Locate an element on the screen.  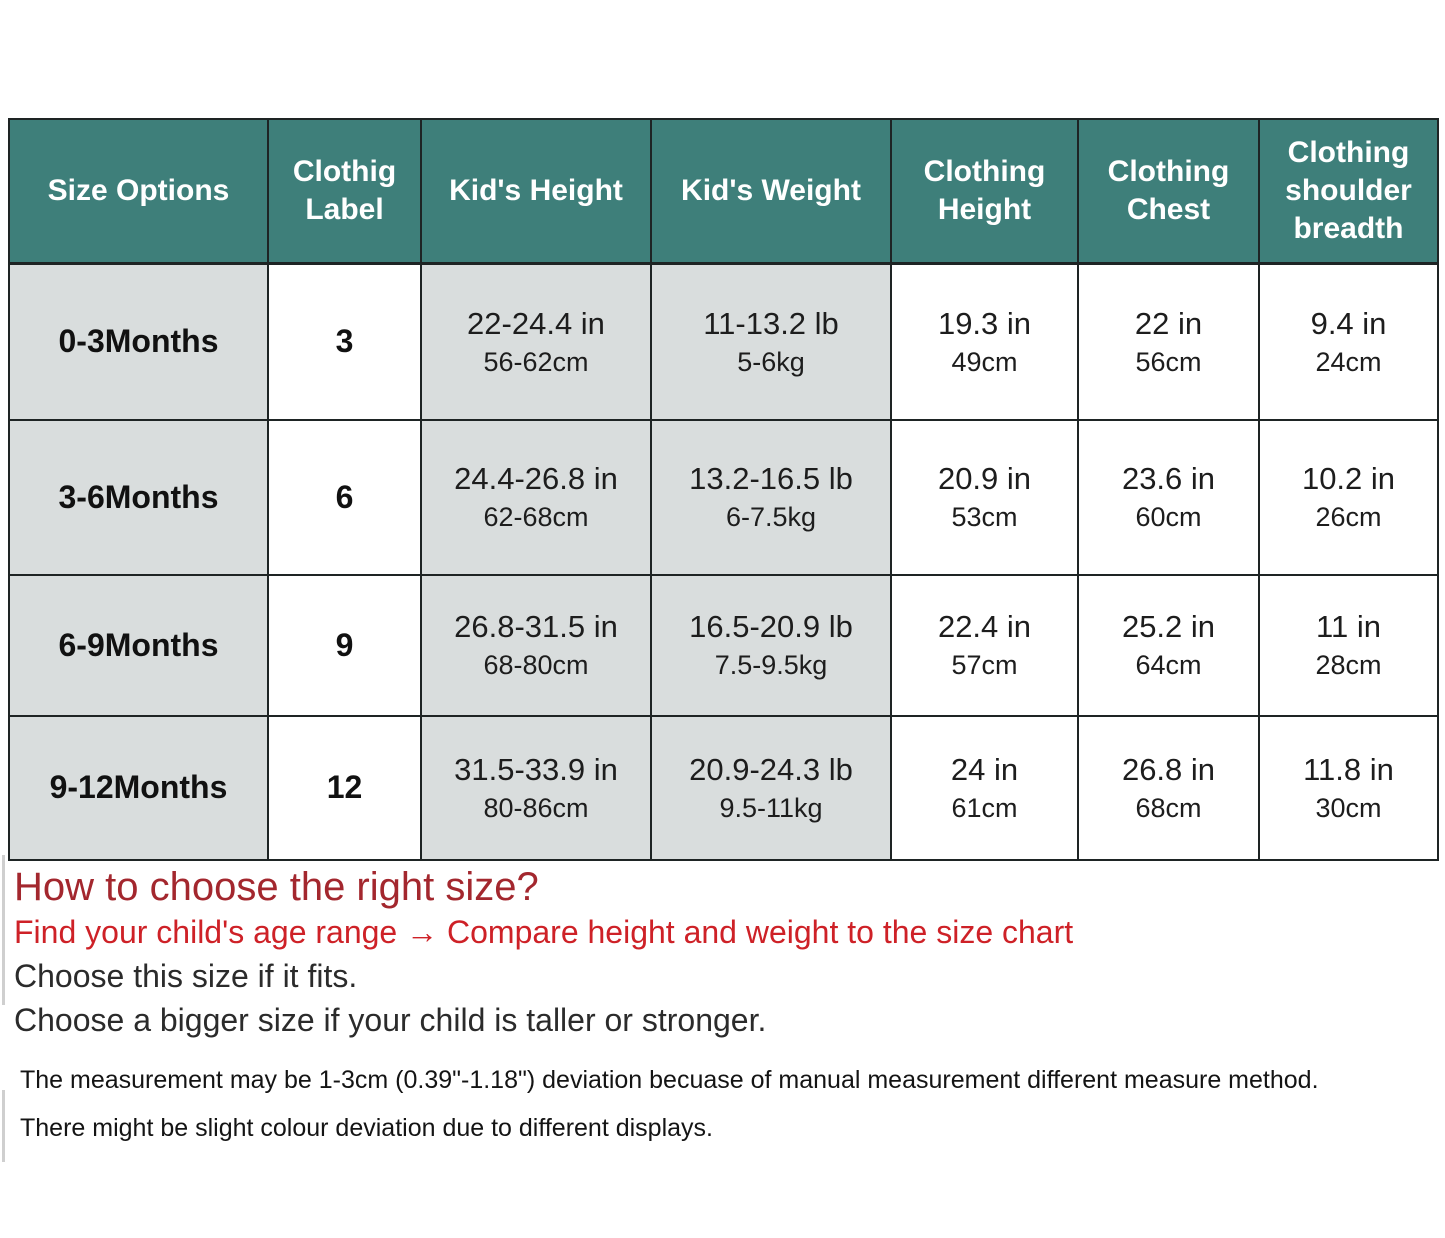
kid-weight-lb: 20.9-24.3 lb is located at coordinates (771, 769).